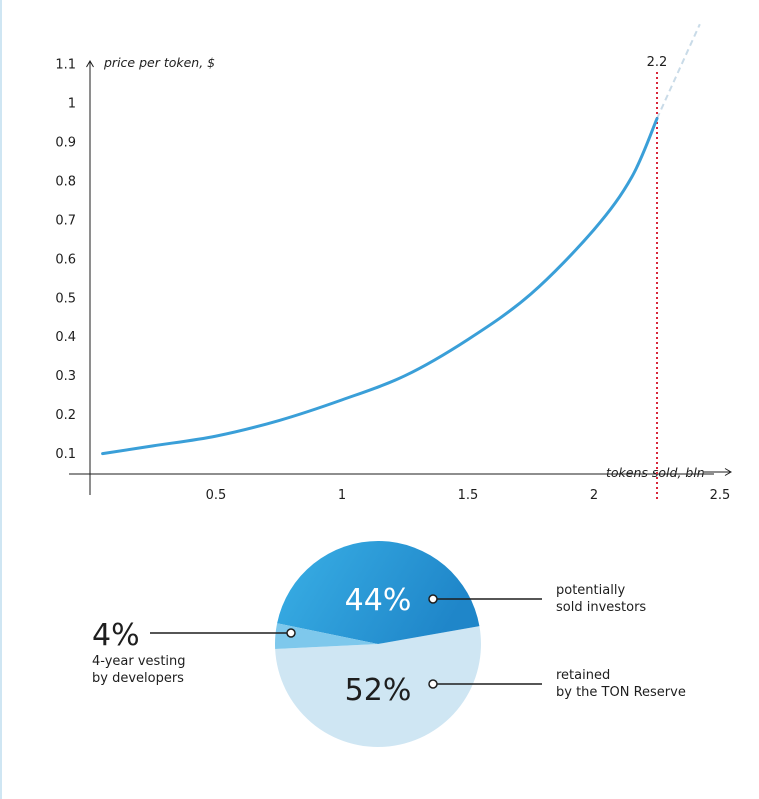  I want to click on y-axis-arrow, so click(90, 64).